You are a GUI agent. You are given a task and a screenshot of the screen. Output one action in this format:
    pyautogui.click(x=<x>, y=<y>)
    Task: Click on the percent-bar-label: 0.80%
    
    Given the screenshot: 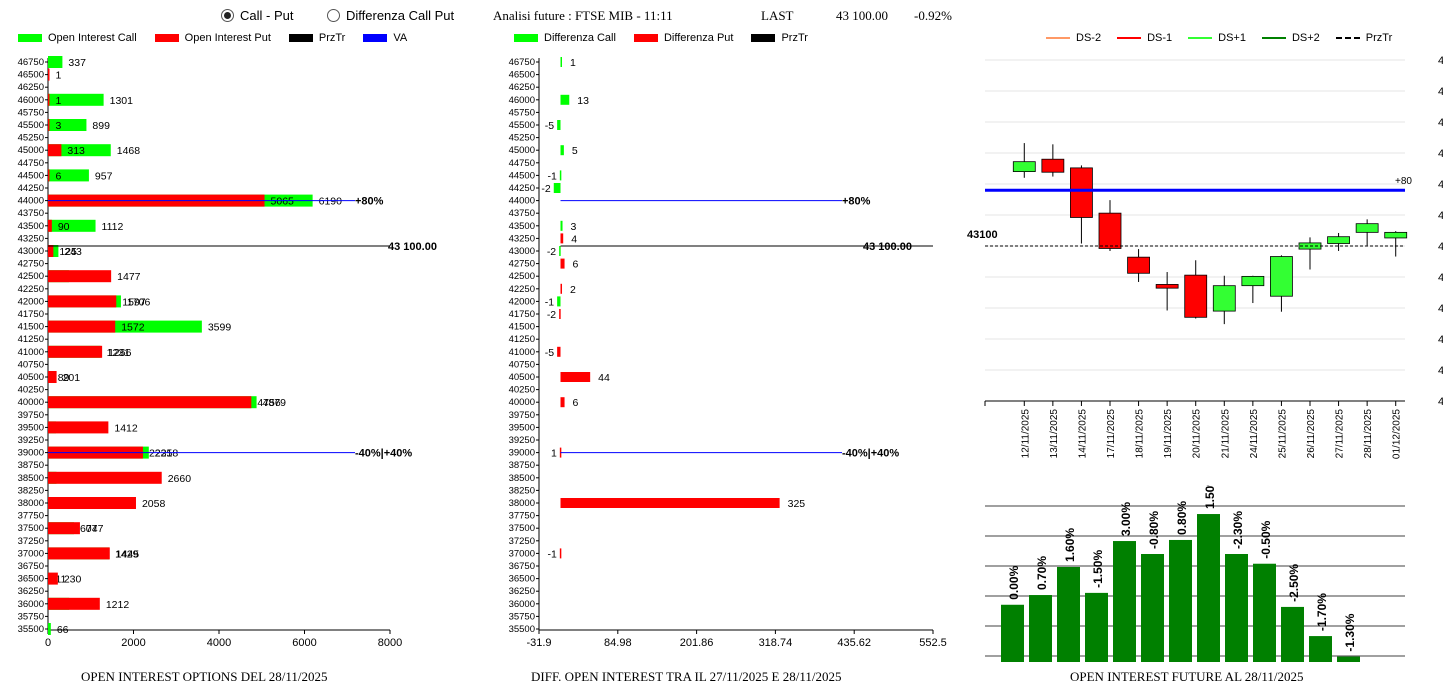 What is the action you would take?
    pyautogui.click(x=1182, y=518)
    